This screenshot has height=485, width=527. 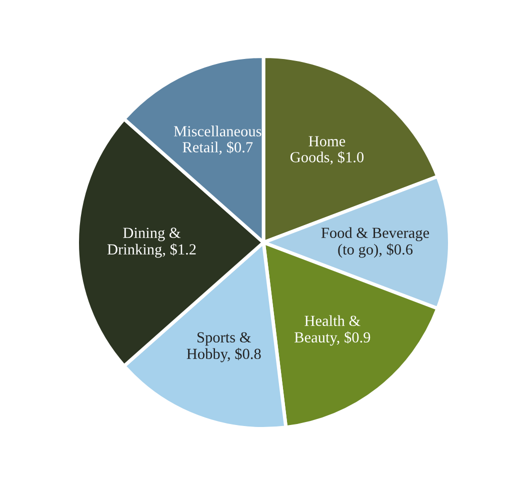 I want to click on slice-label: Health & Beauty, $0.9, so click(x=332, y=330).